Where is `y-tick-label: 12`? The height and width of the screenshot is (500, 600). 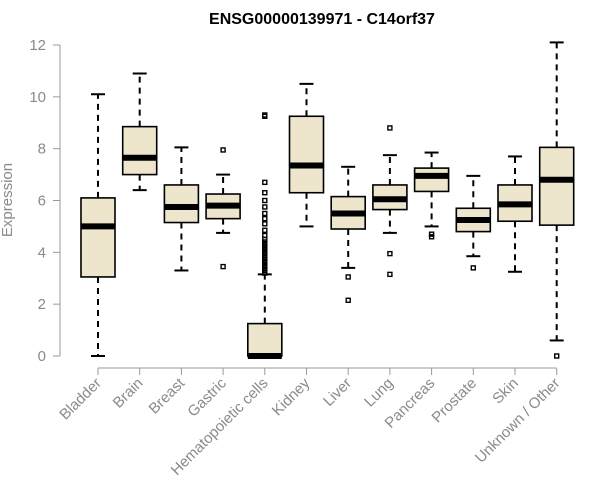 y-tick-label: 12 is located at coordinates (37, 45).